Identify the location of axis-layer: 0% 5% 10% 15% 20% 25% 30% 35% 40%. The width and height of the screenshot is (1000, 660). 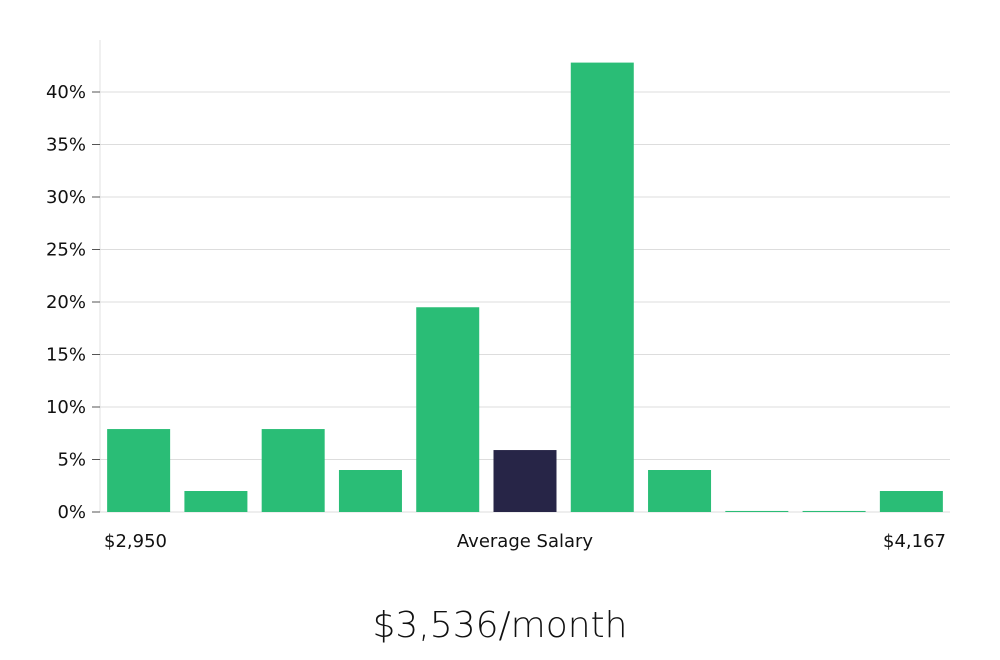
(73, 281).